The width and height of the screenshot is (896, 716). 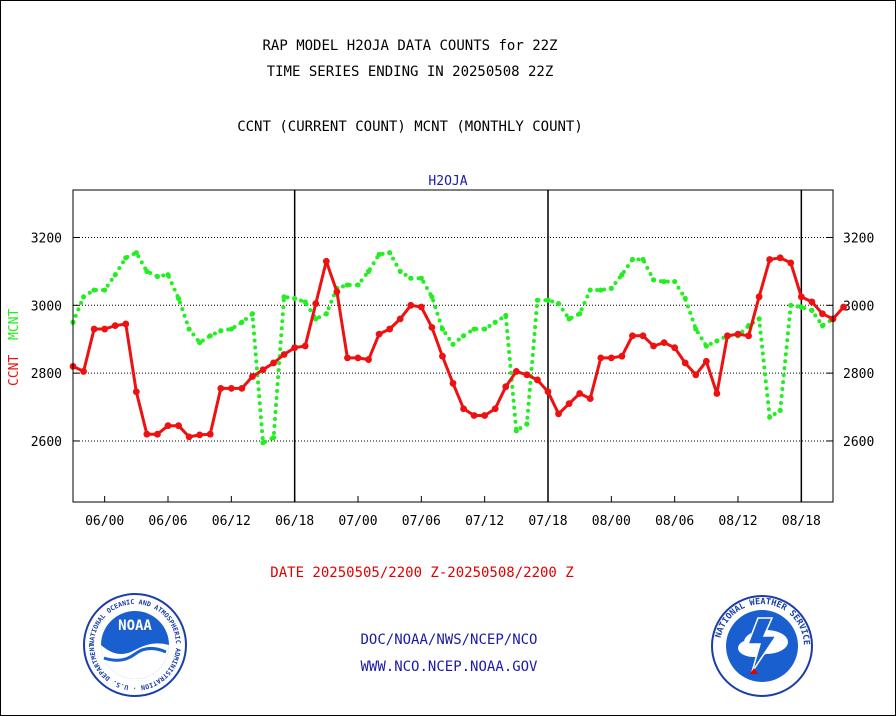 I want to click on x-tick-label: 06/18, so click(x=294, y=521).